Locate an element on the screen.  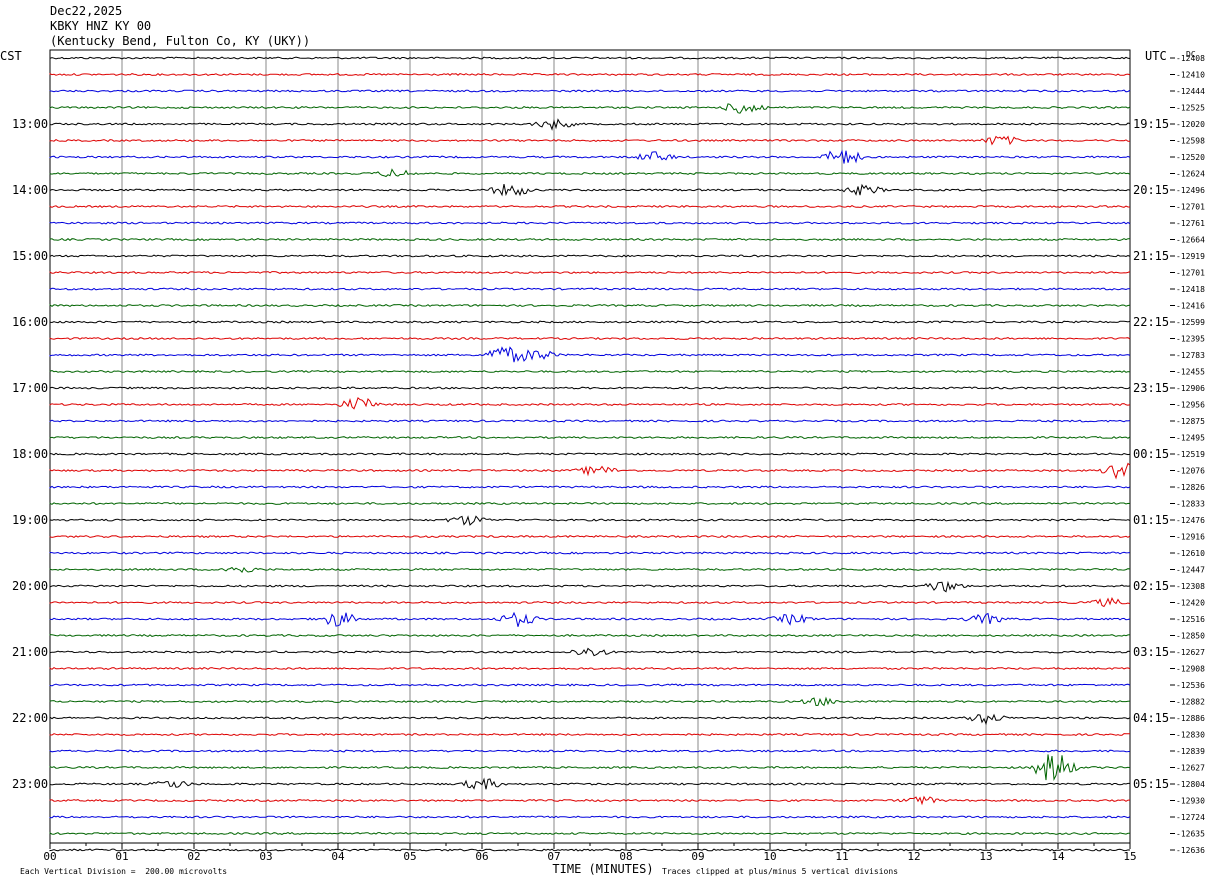
utc-time-label: 03:15 is located at coordinates (1151, 652).